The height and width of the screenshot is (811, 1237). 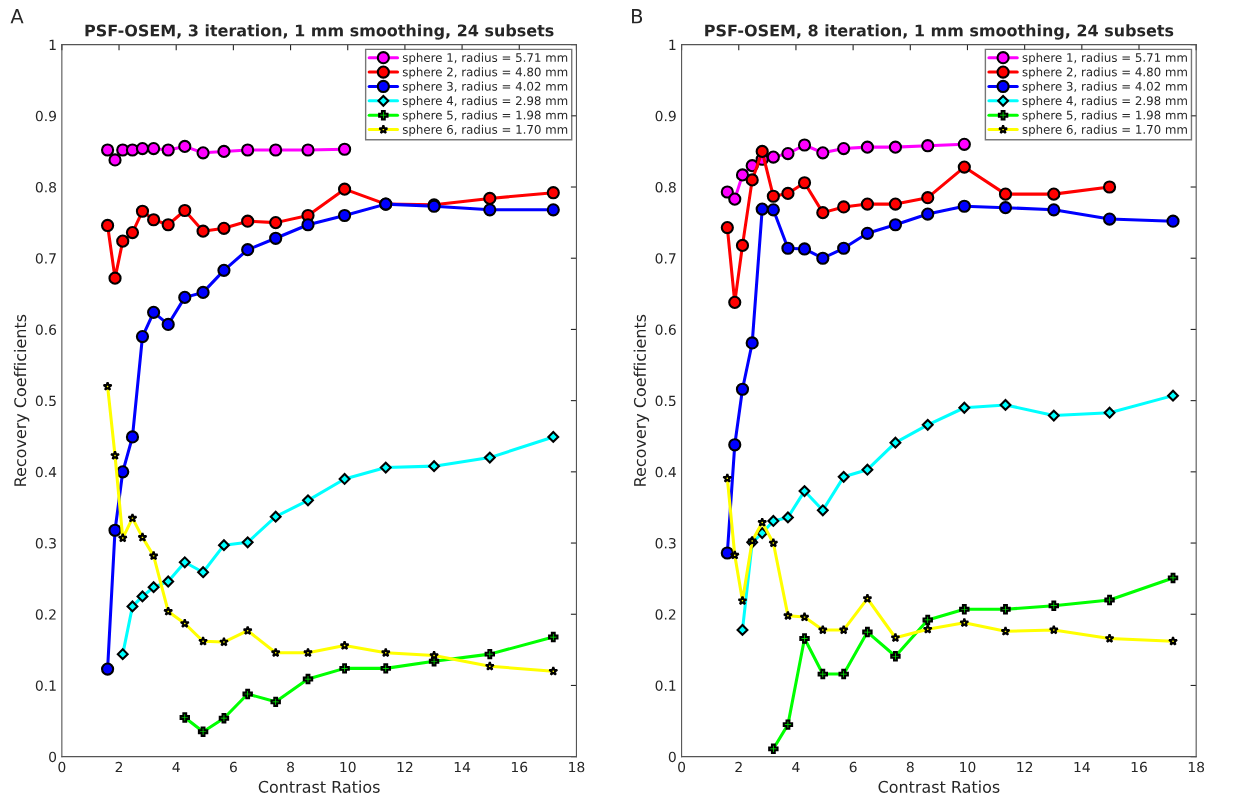 I want to click on chart-title: PSF-OSEM, 8 iteration, 1 mm smoothing, 24 subsets, so click(x=939, y=32).